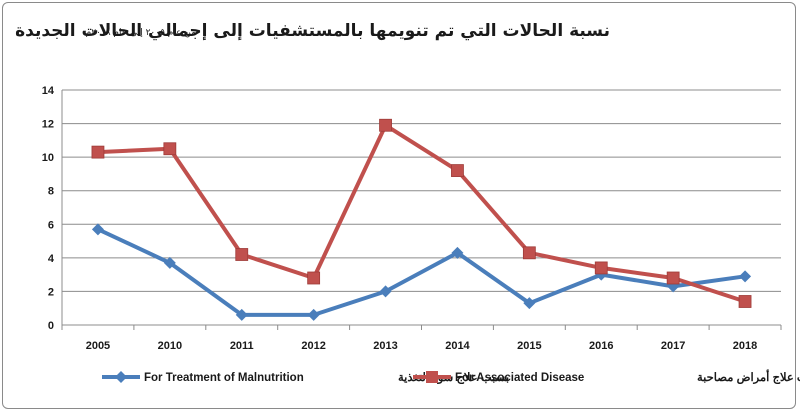 The width and height of the screenshot is (800, 413). I want to click on legend-label-ar-1: بسبب علاج سوء التغذية, so click(453, 378).